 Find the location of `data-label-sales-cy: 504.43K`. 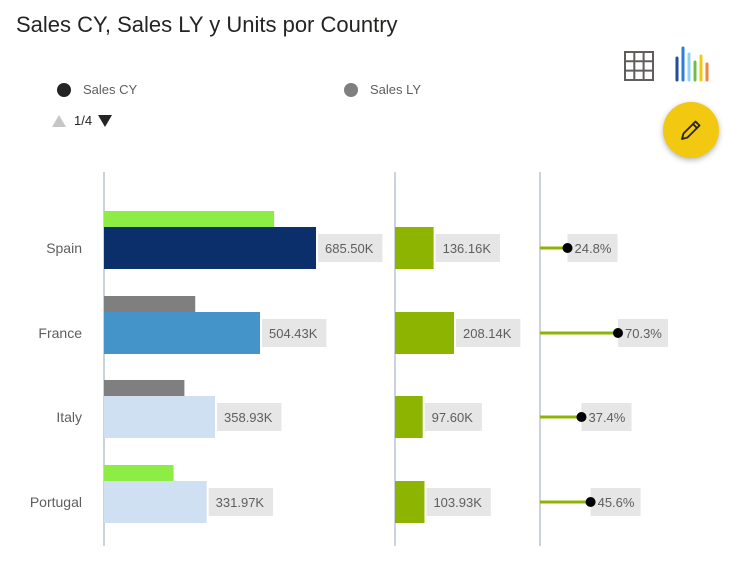

data-label-sales-cy: 504.43K is located at coordinates (293, 333).